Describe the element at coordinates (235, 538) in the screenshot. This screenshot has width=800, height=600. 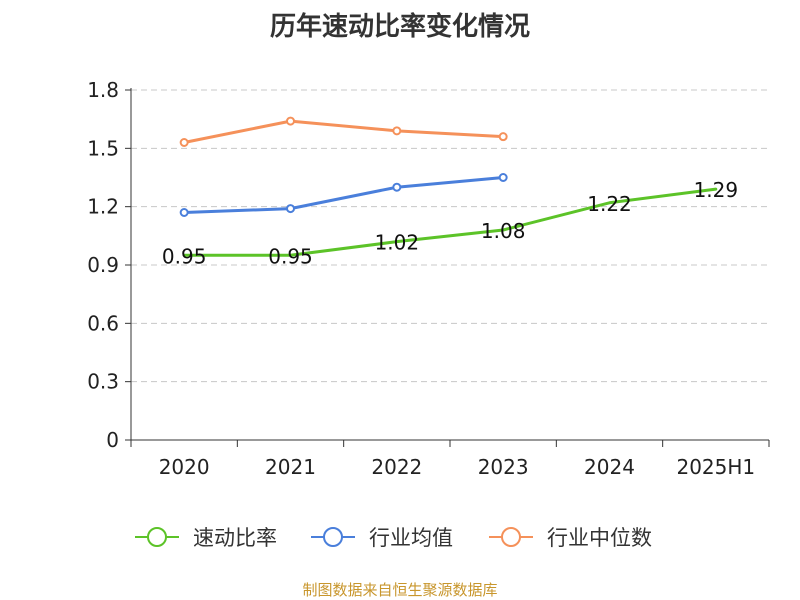
I see `legend-label: 速动比率` at that location.